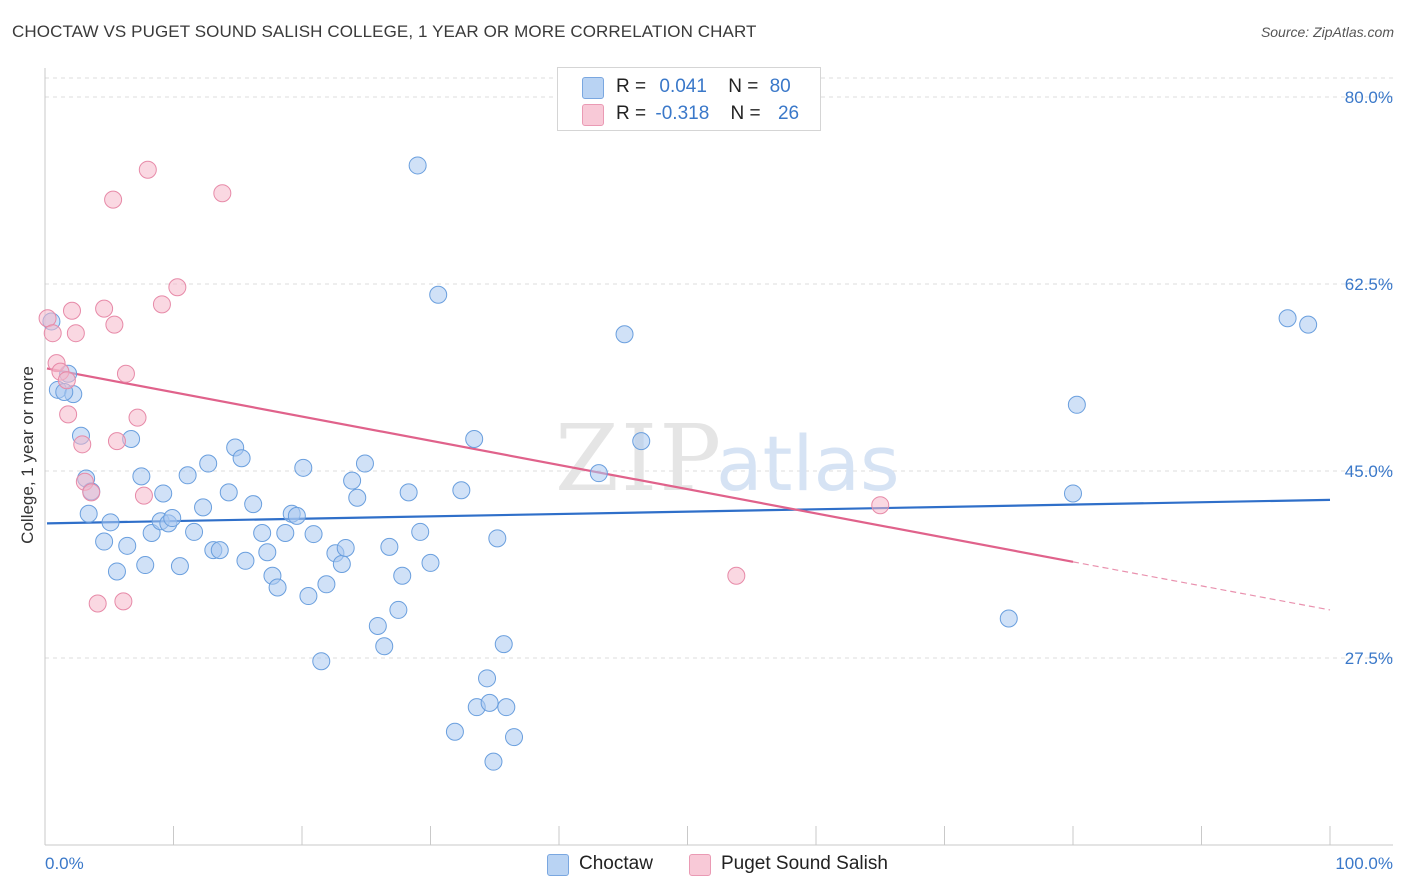 This screenshot has width=1406, height=892. Describe the element at coordinates (64, 863) in the screenshot. I see `x-tick-label: 0.0%` at that location.